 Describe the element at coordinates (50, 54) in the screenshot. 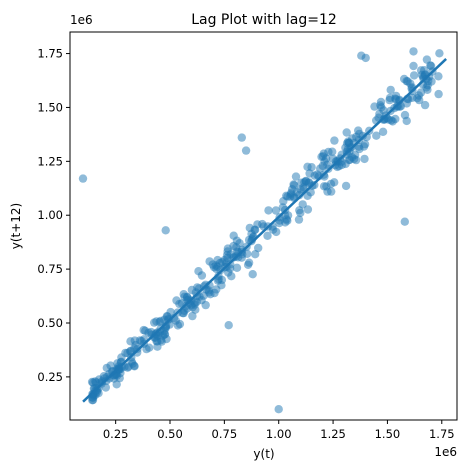

I see `y-tick-label: 1.75` at that location.